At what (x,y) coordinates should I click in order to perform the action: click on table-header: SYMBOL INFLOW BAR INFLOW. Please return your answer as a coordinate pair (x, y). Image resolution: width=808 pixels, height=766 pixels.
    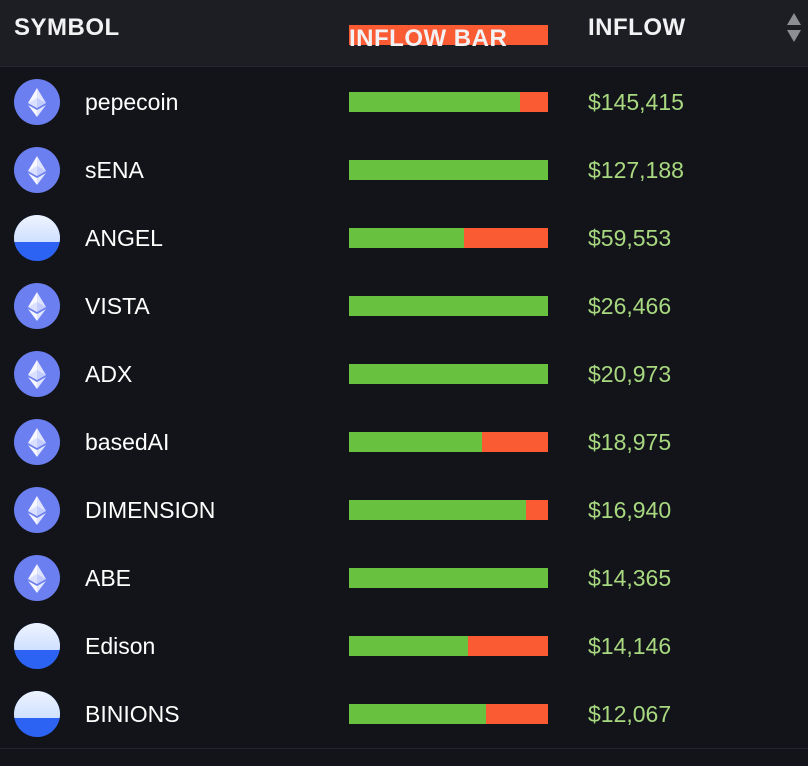
    Looking at the image, I should click on (404, 33).